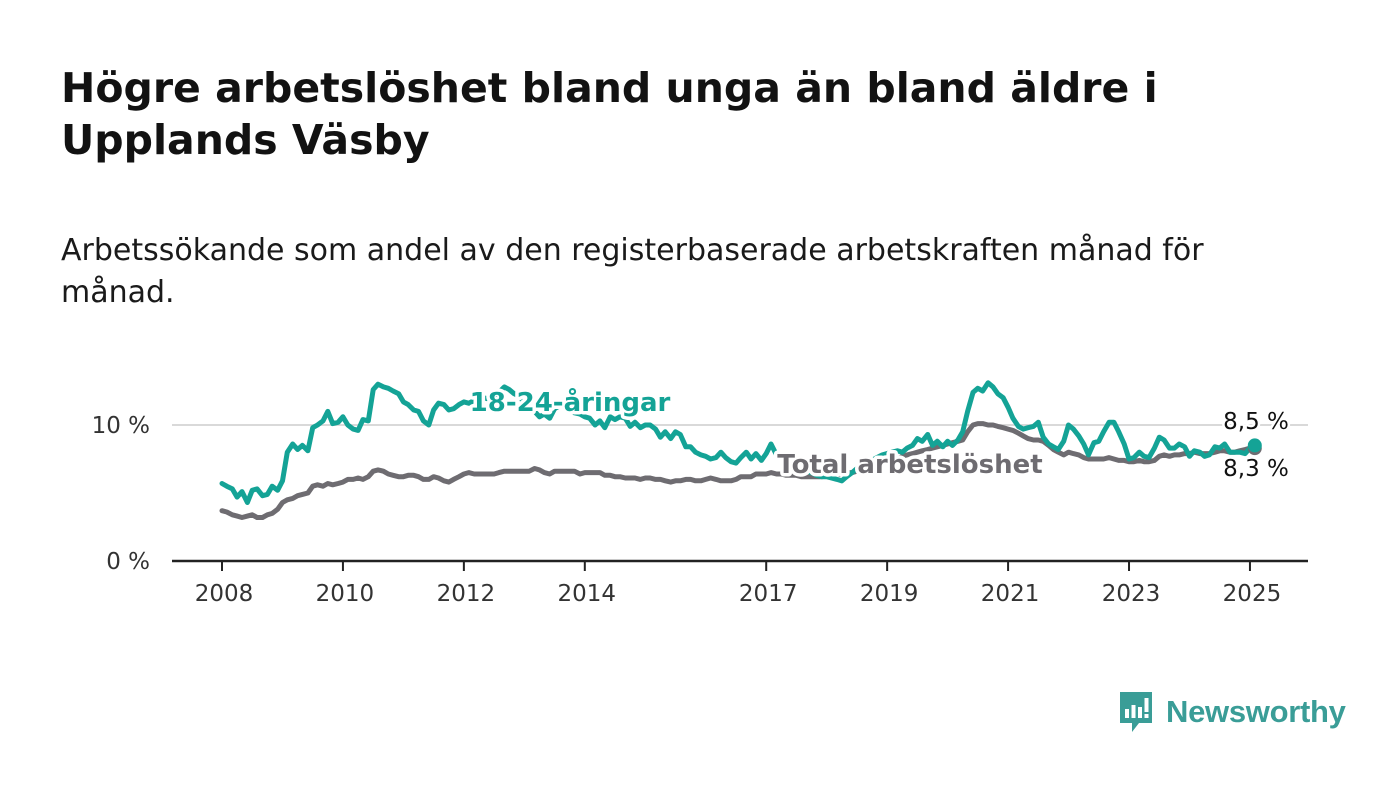 Image resolution: width=1400 pixels, height=794 pixels. What do you see at coordinates (889, 594) in the screenshot?
I see `x-tick-label: 2019` at bounding box center [889, 594].